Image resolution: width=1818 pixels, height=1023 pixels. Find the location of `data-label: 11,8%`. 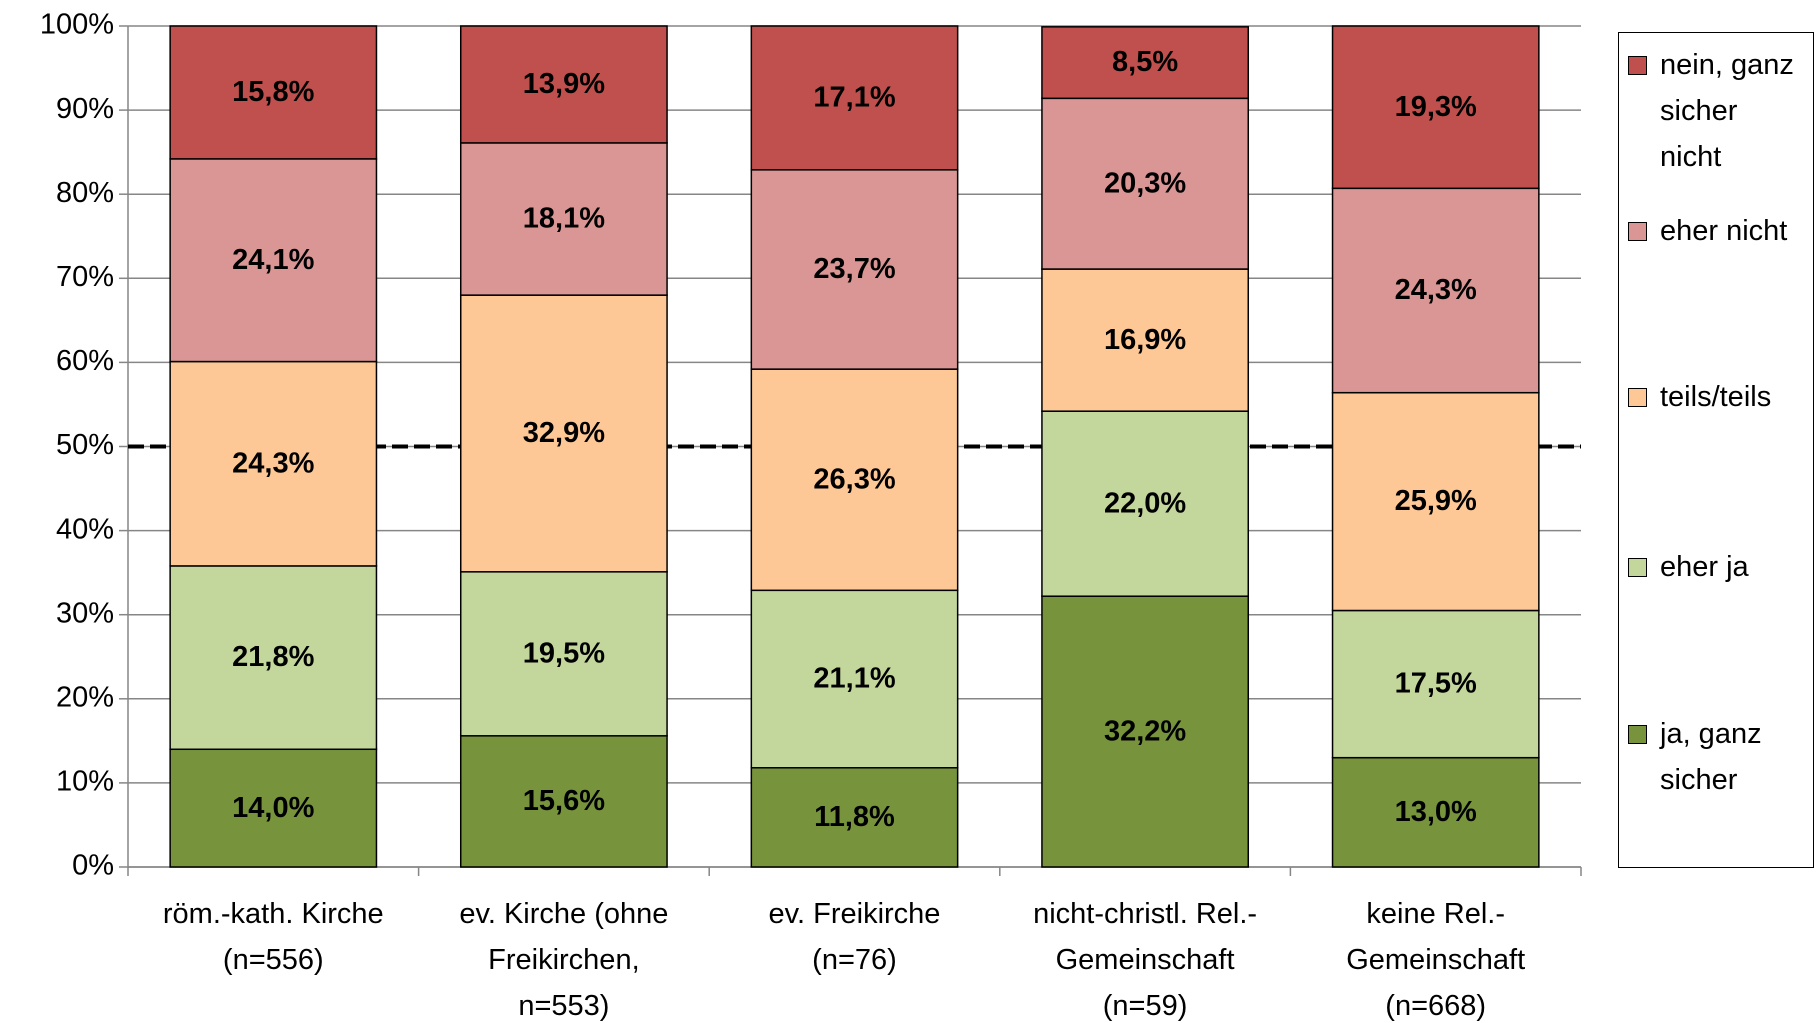

data-label: 11,8% is located at coordinates (854, 817).